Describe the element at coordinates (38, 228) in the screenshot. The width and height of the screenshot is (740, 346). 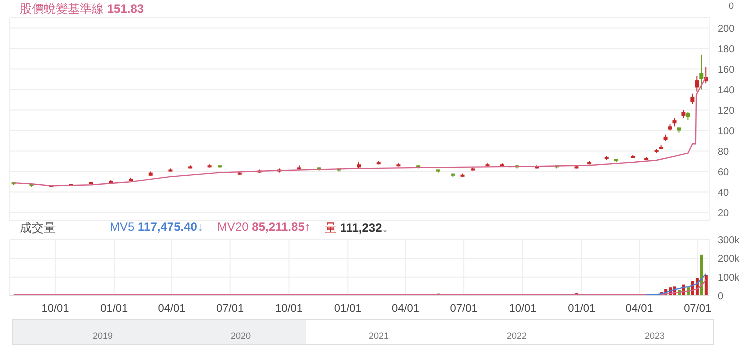
I see `chart-title: 成交量` at that location.